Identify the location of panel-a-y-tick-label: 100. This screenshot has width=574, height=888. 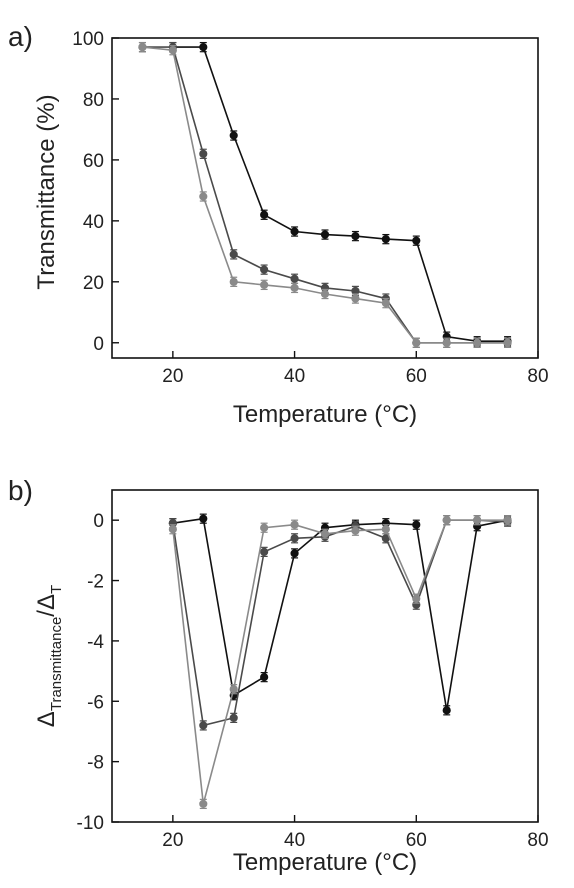
(88, 39).